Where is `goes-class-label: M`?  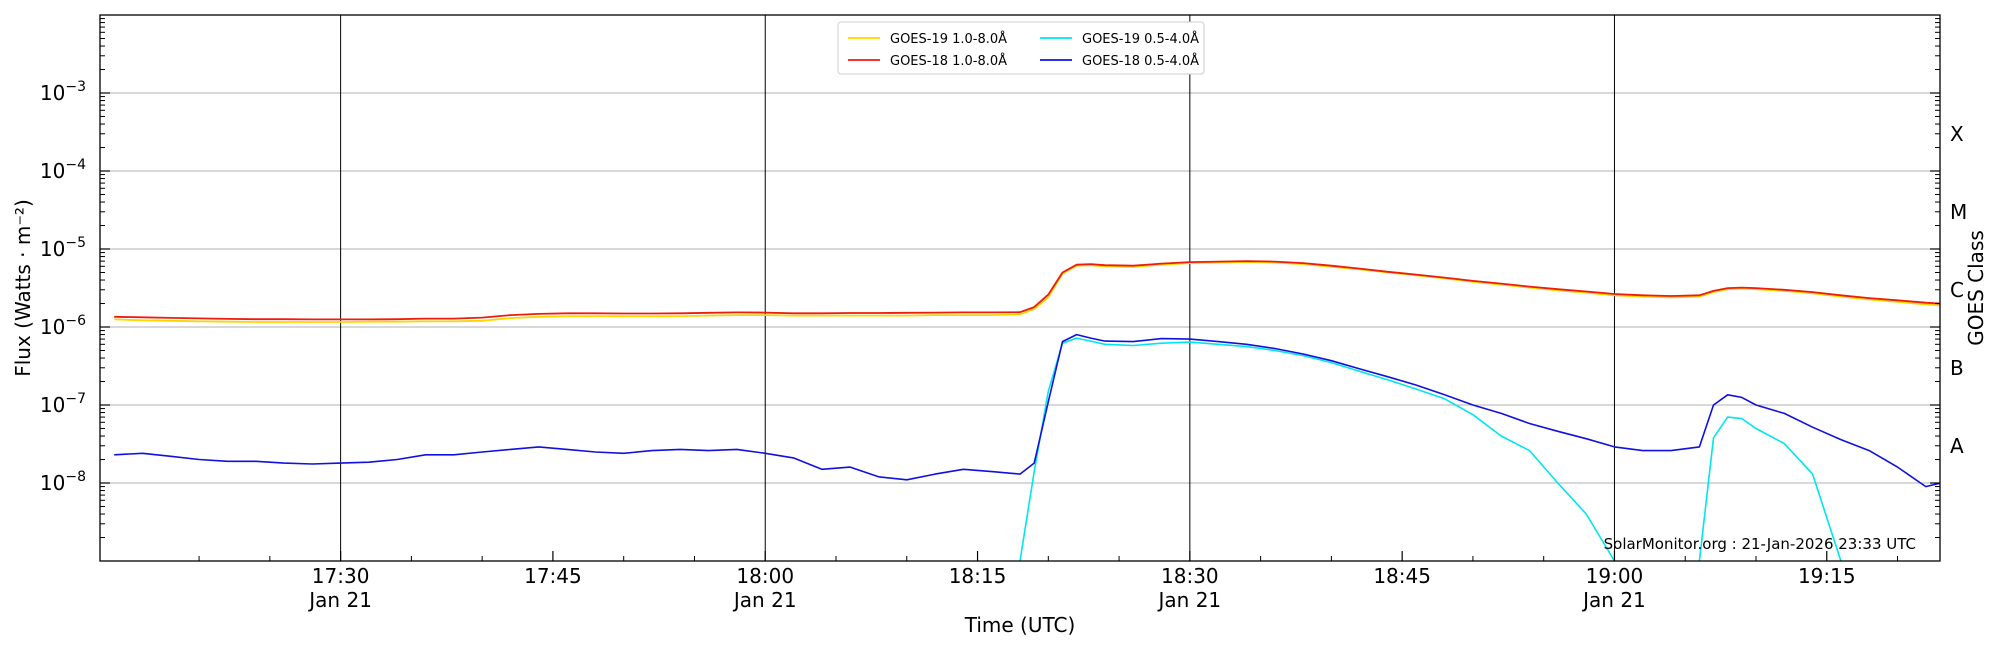
goes-class-label: M is located at coordinates (1958, 212).